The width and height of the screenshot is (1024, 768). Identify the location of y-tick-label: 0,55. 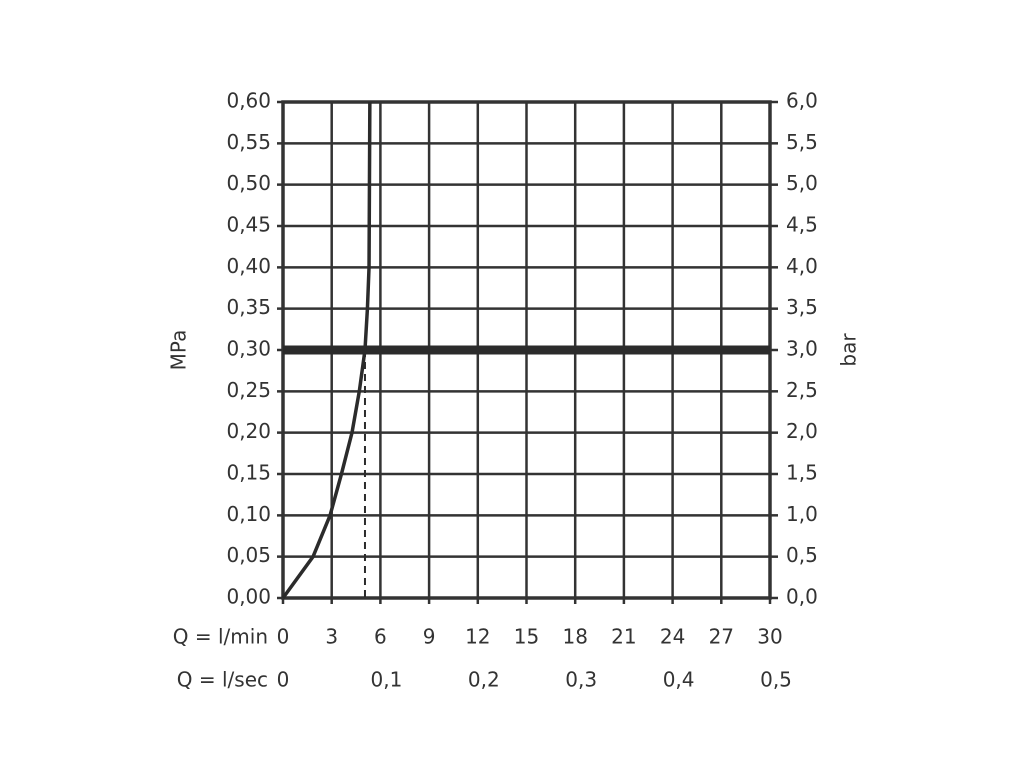
(248, 142).